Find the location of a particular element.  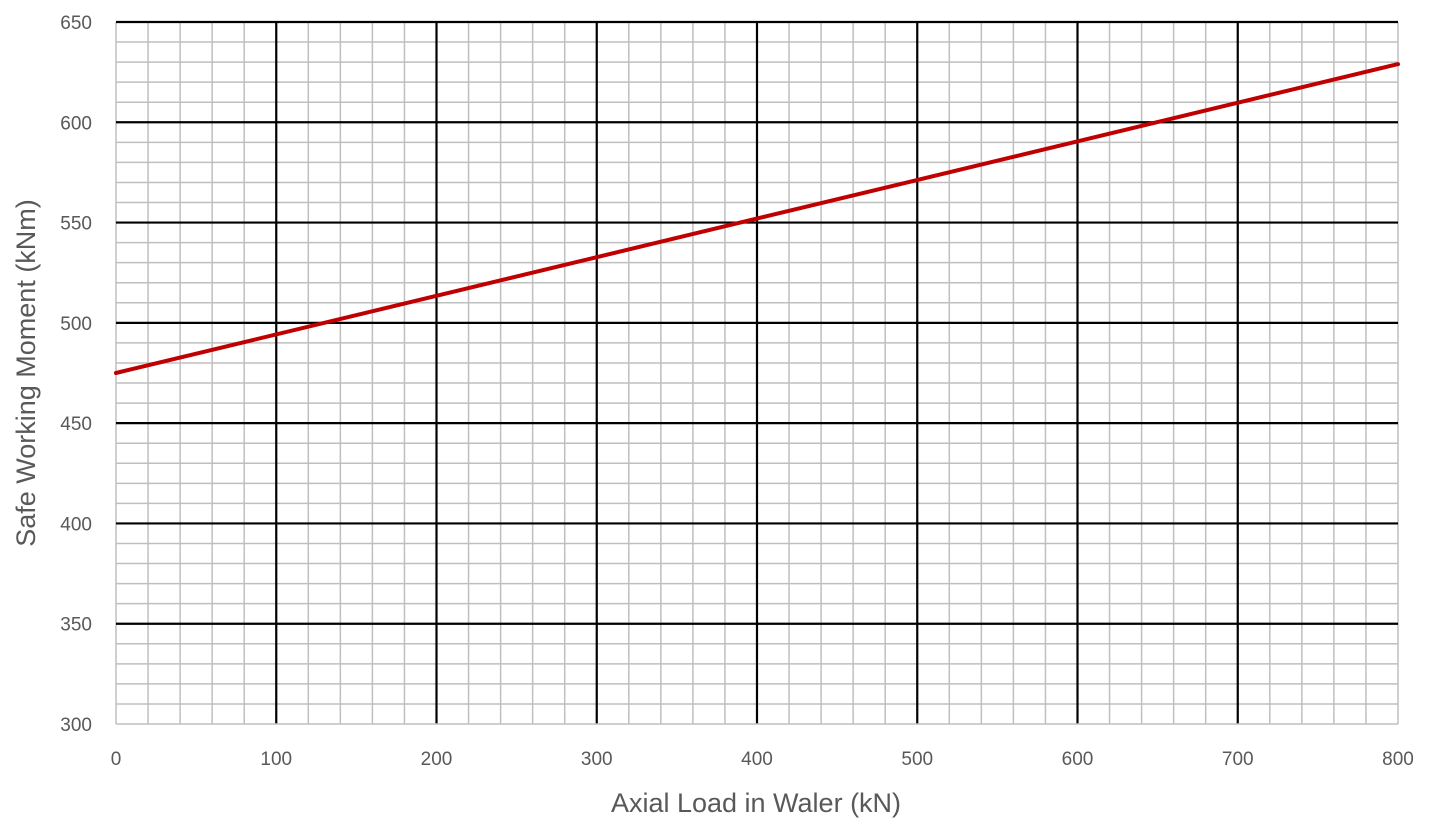

x-tick-label: 300 is located at coordinates (597, 759).